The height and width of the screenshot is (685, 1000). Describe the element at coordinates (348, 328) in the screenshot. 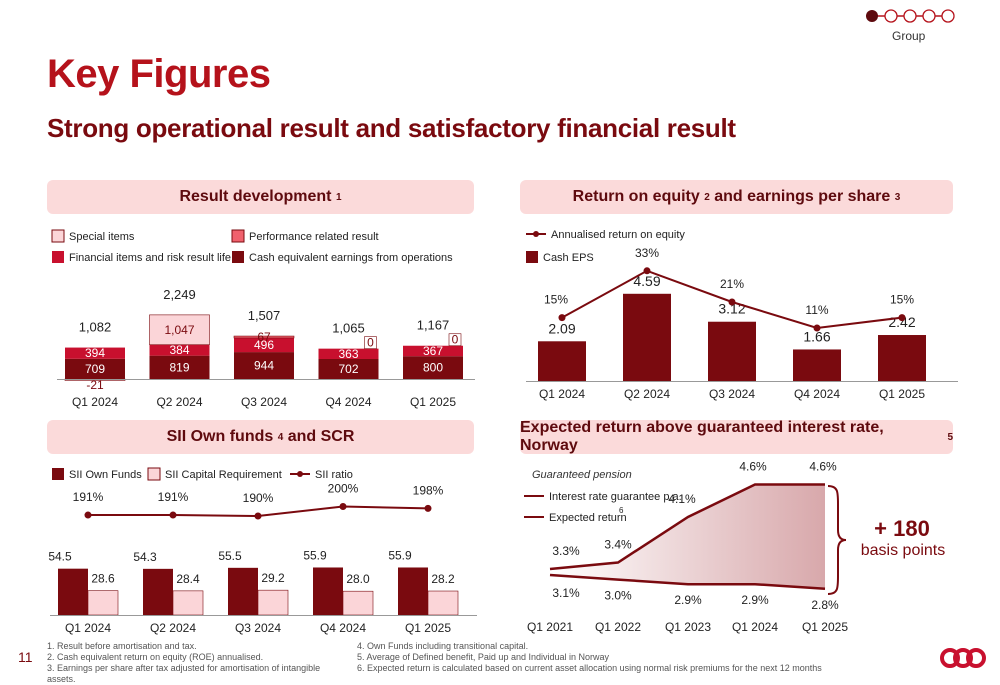

I see `total-label: 1,065` at that location.